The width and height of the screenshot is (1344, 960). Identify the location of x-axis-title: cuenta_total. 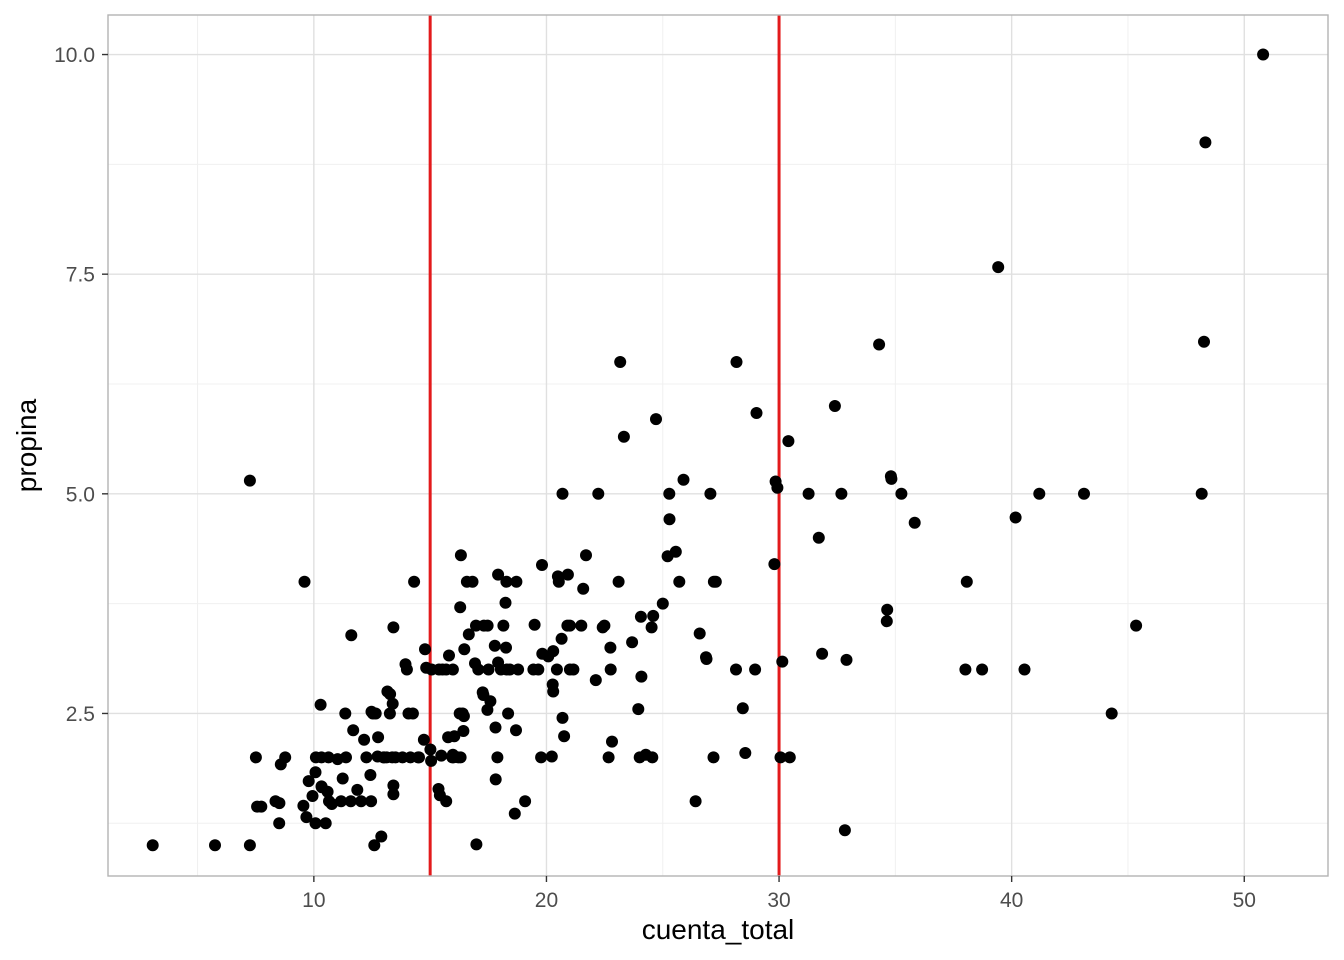
(718, 929).